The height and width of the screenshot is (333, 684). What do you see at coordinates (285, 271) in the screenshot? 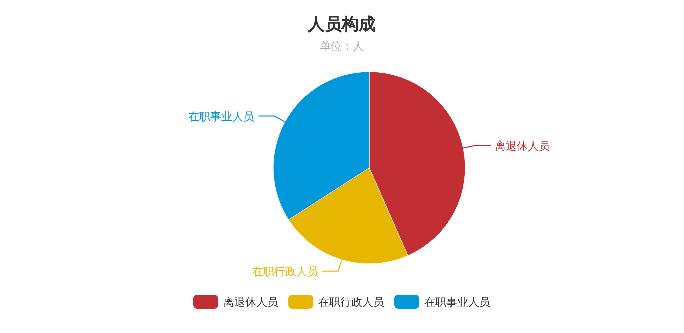
I see `slice-label: 在职行政人员` at bounding box center [285, 271].